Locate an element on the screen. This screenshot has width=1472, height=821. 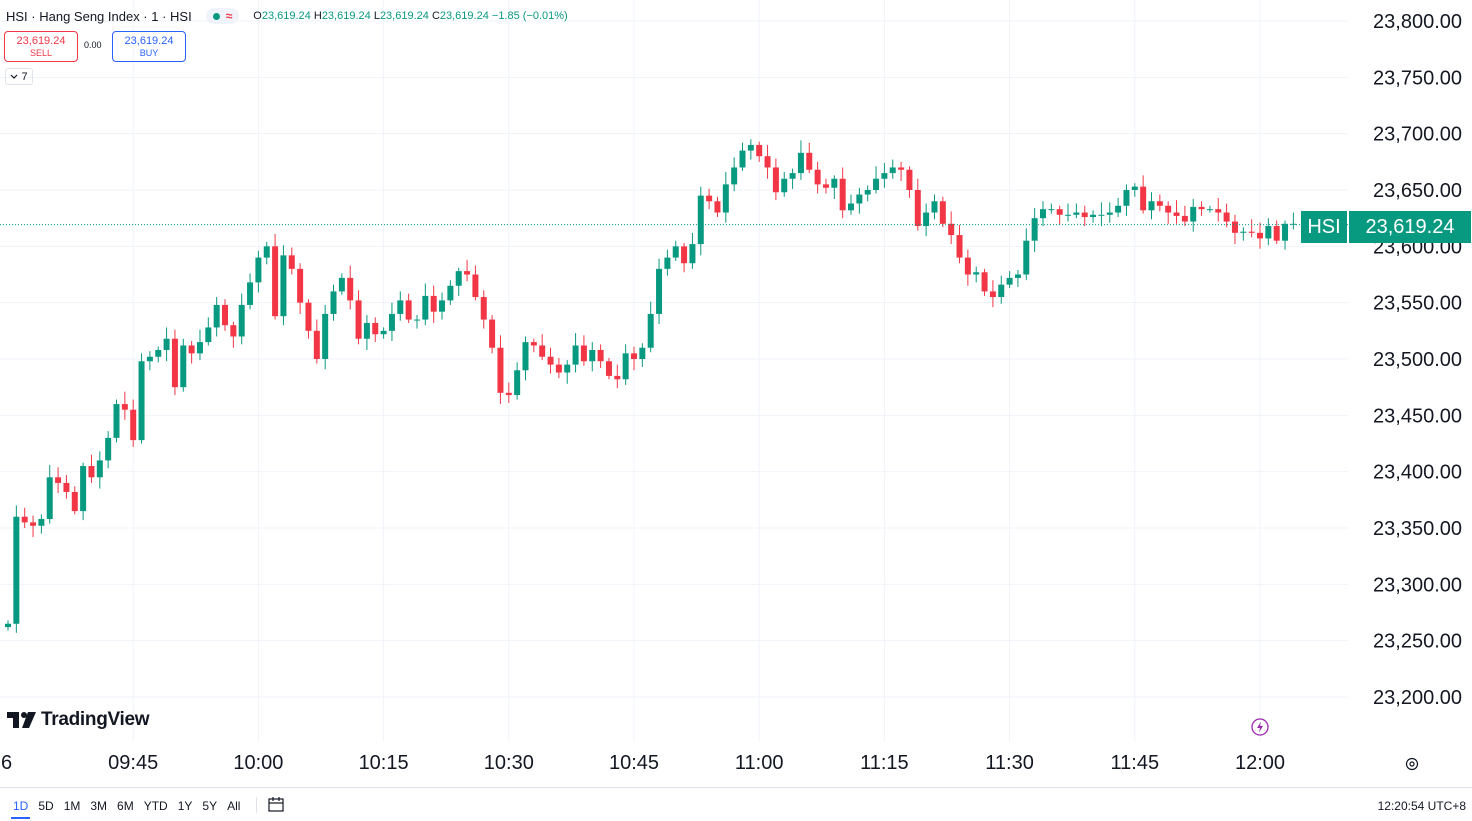
range-ytd: YTD is located at coordinates (155, 806).